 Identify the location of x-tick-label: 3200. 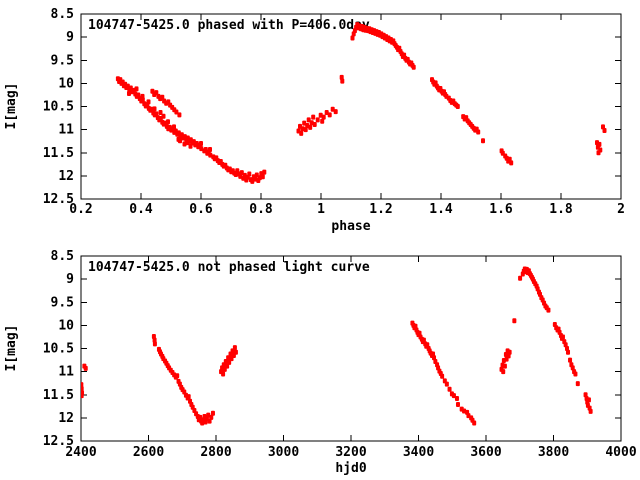
(350, 452).